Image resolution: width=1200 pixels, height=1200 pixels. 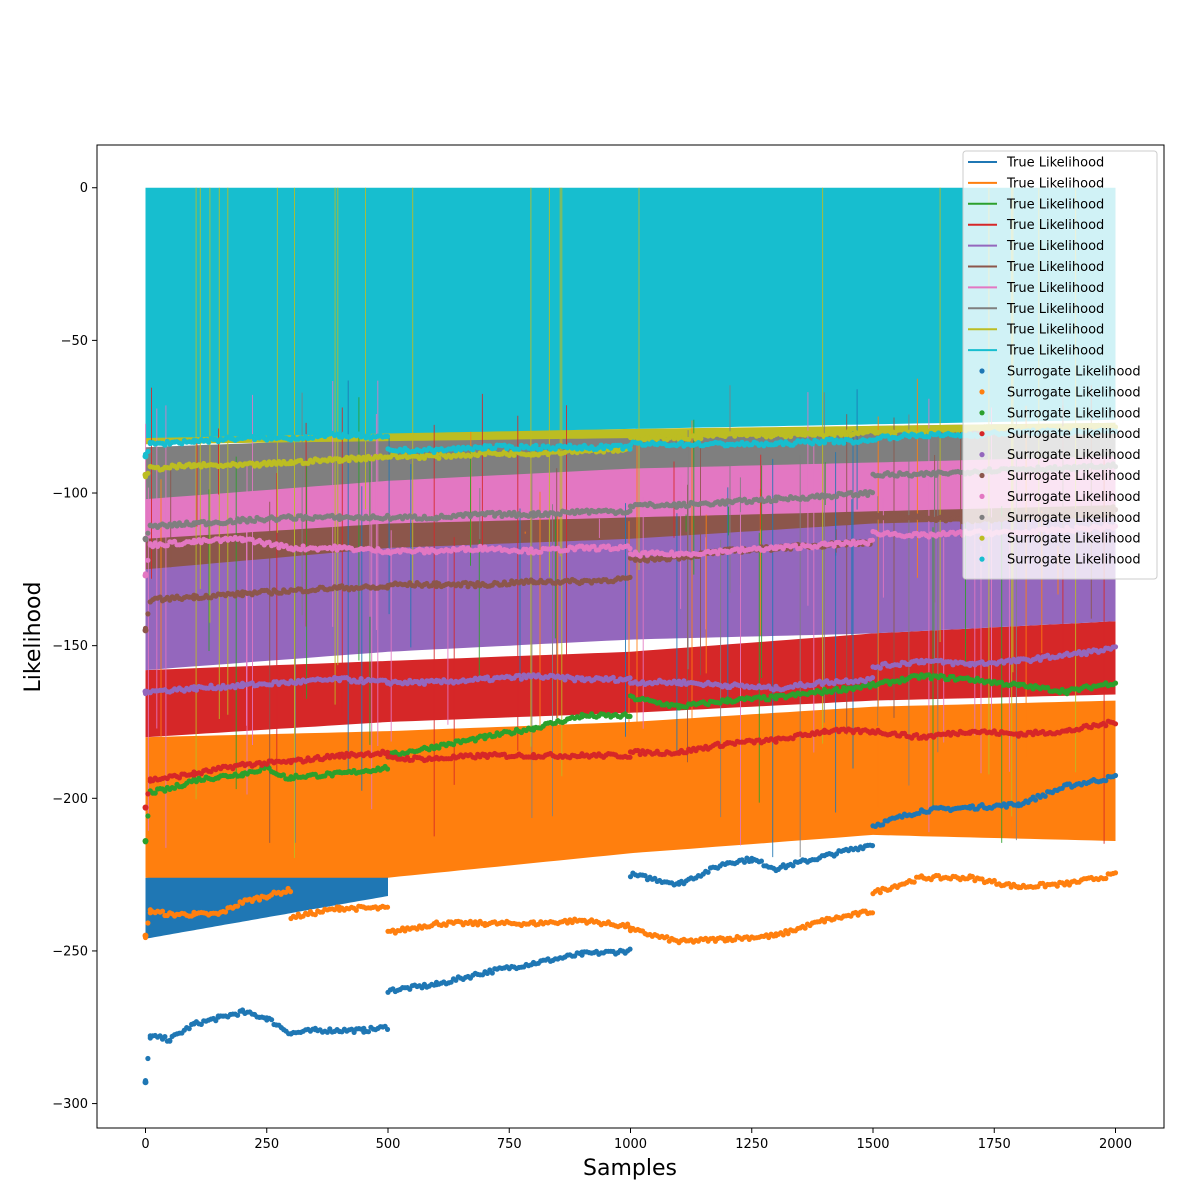 I want to click on x-tick-label: 1000, so click(x=630, y=1144).